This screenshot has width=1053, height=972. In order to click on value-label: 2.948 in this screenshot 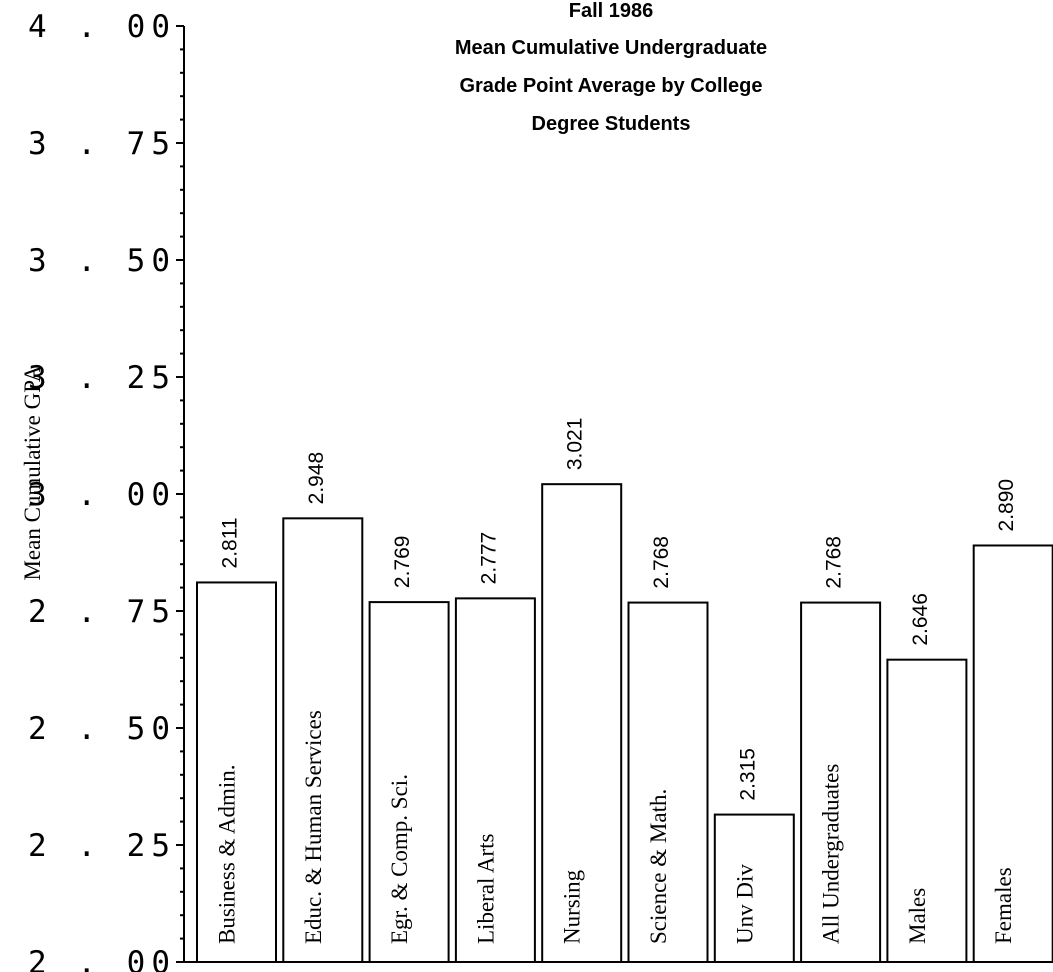, I will do `click(316, 478)`.